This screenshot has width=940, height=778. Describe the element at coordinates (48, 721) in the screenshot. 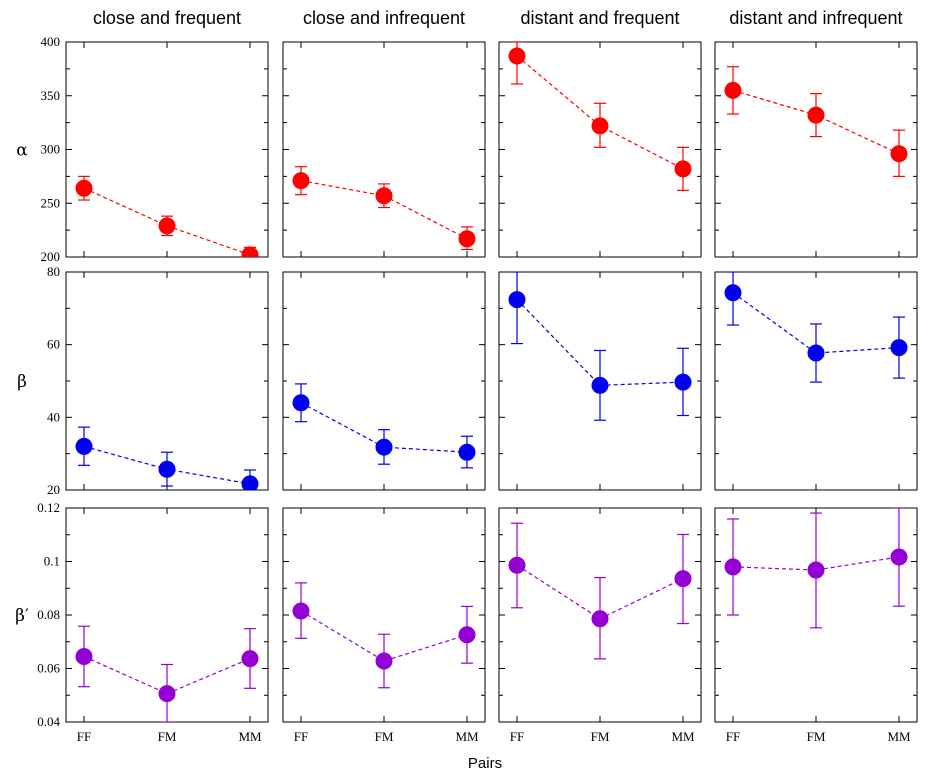

I see `y-tick-label: 0.04` at that location.